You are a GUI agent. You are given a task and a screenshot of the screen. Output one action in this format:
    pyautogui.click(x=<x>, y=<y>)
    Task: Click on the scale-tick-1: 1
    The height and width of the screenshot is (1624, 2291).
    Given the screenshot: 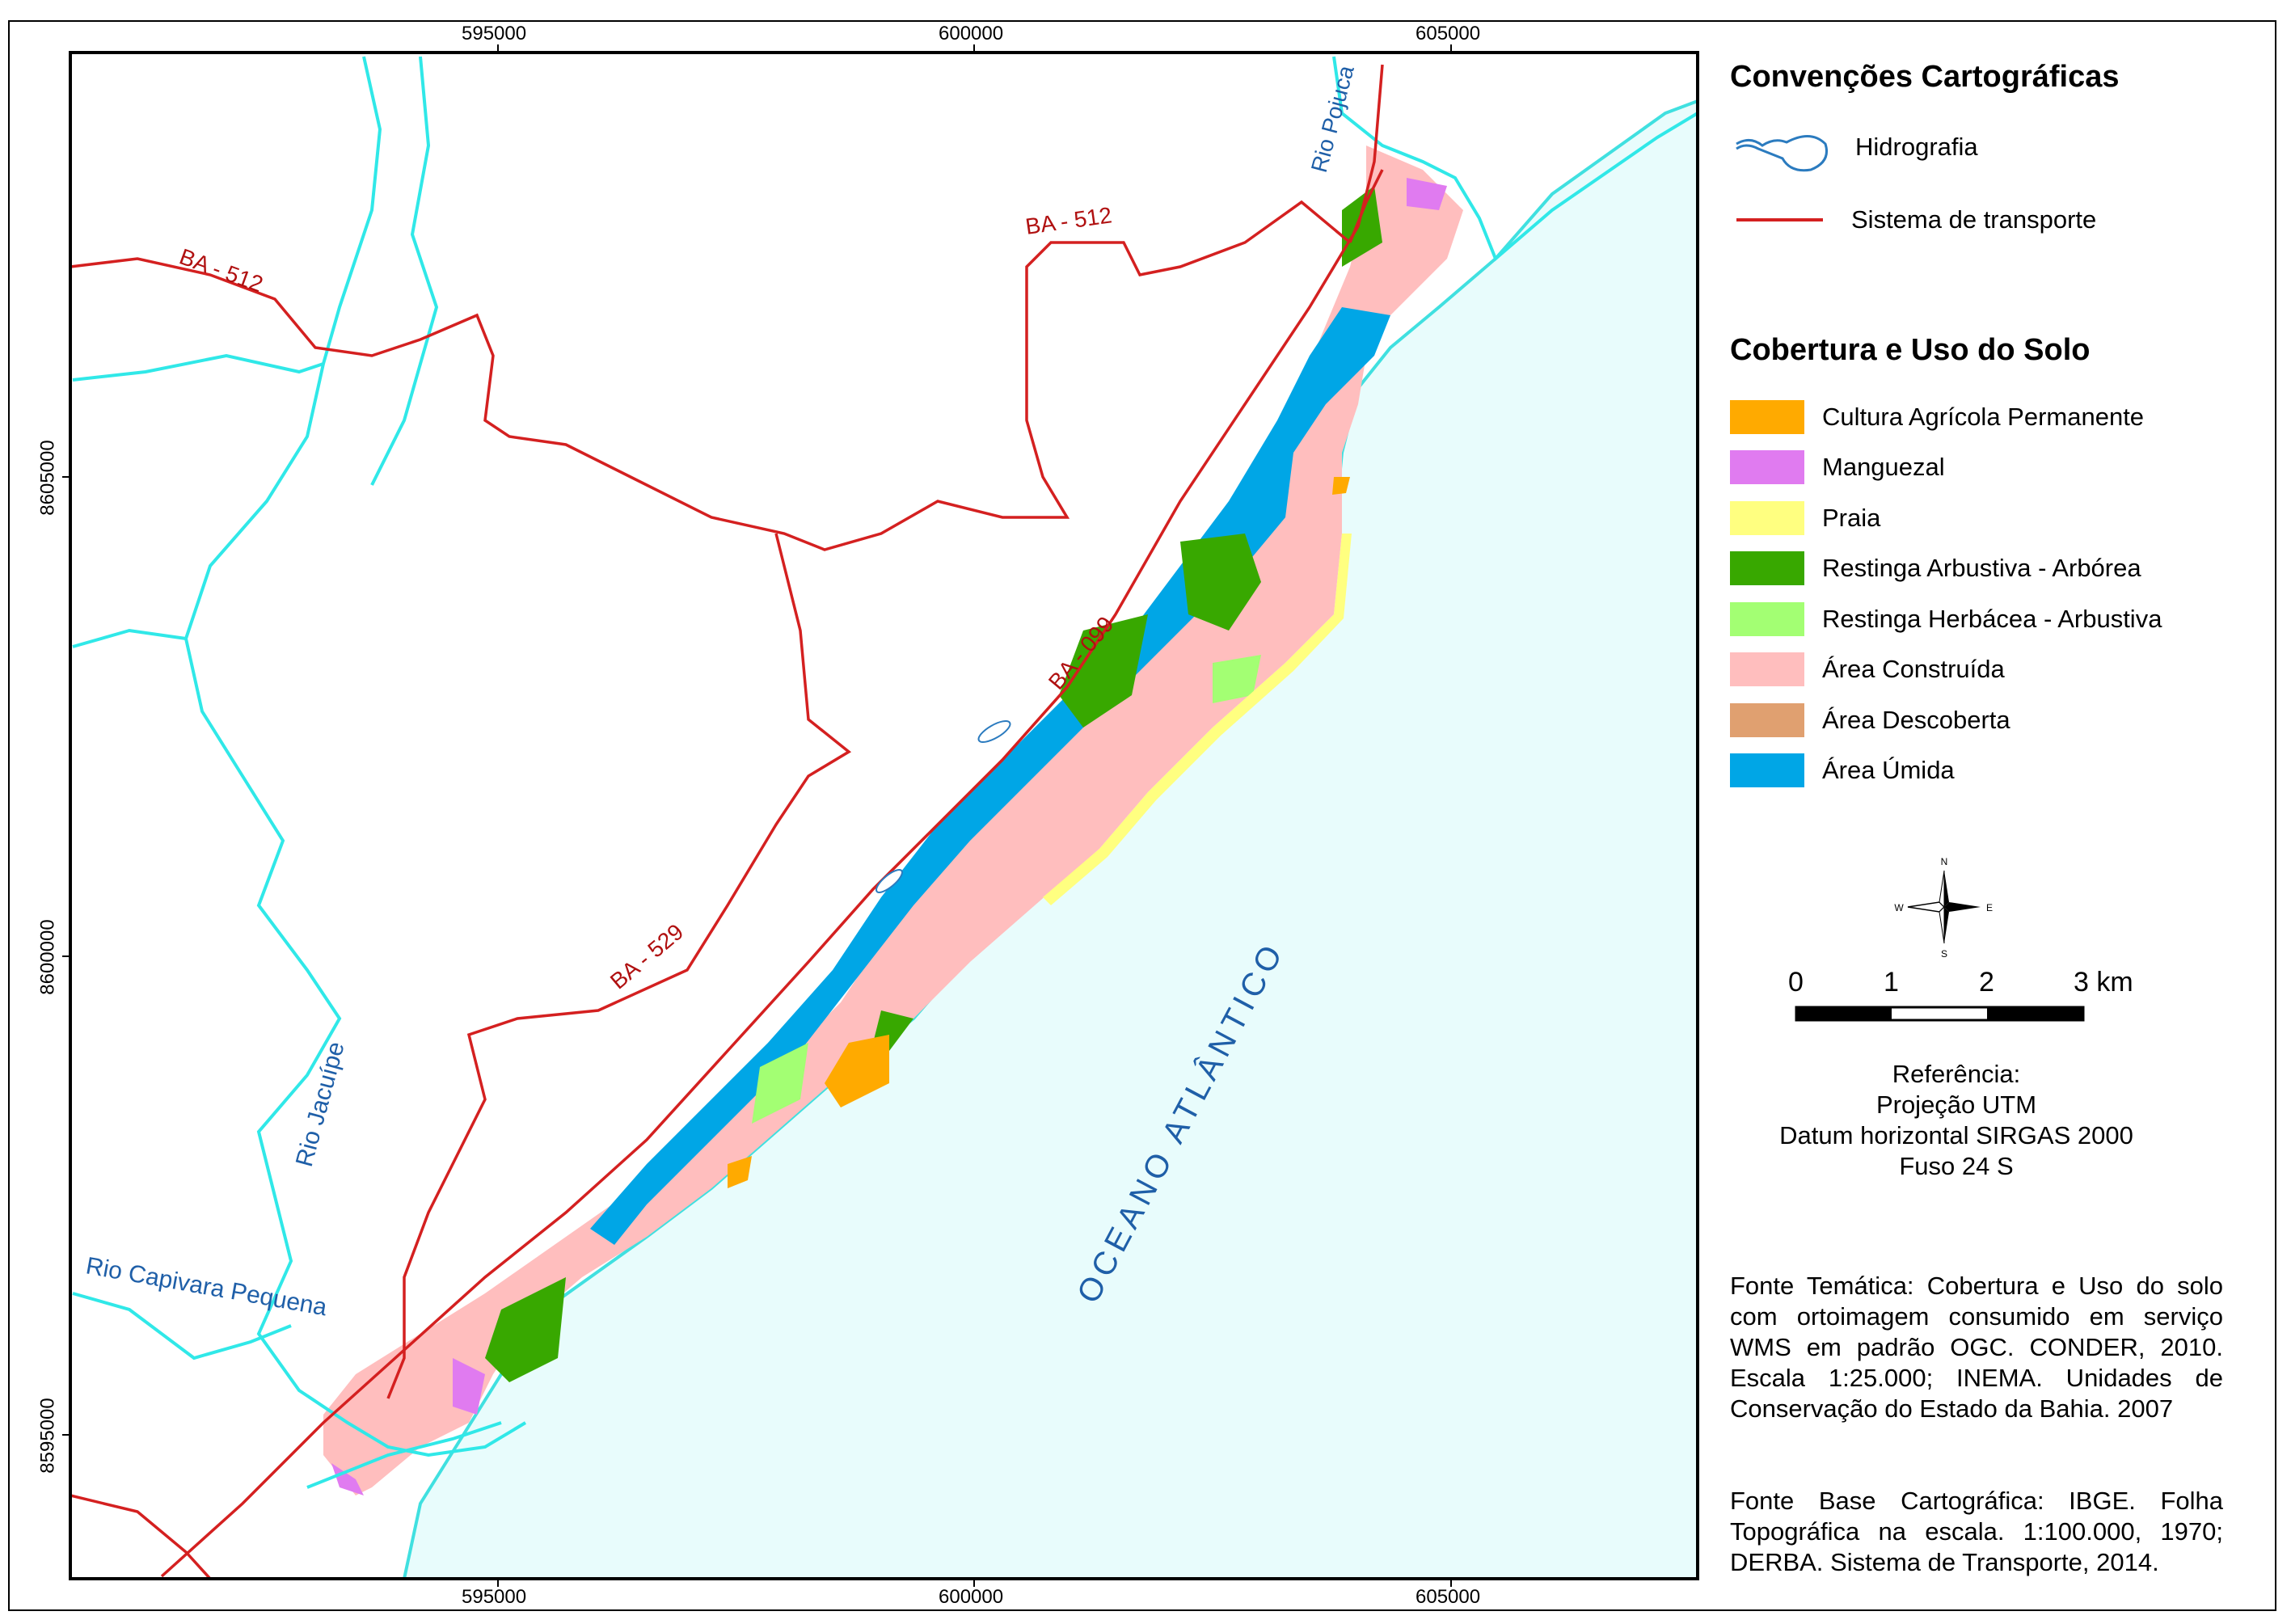 What is the action you would take?
    pyautogui.click(x=1891, y=982)
    